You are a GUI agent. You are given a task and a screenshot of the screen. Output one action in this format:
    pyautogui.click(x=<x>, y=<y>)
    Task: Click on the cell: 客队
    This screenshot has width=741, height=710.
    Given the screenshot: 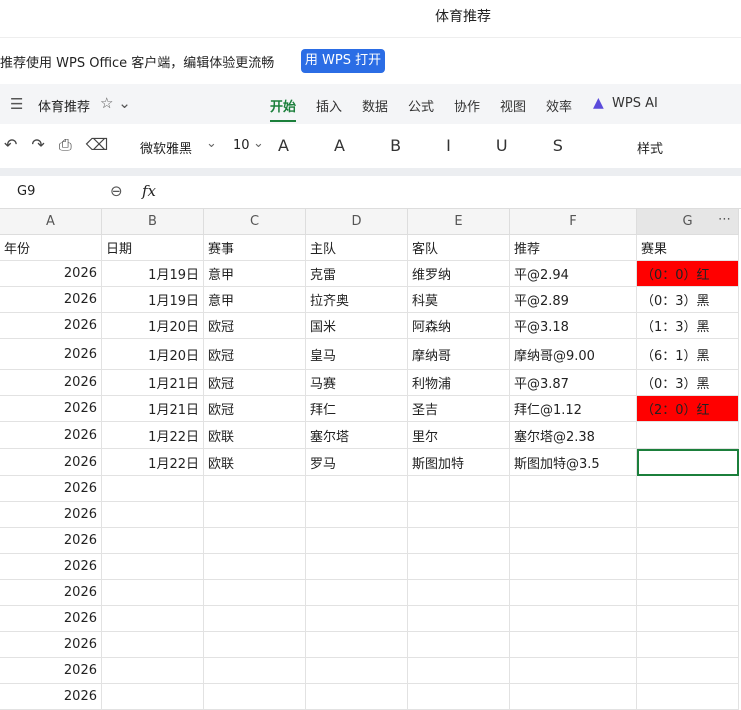 What is the action you would take?
    pyautogui.click(x=459, y=248)
    